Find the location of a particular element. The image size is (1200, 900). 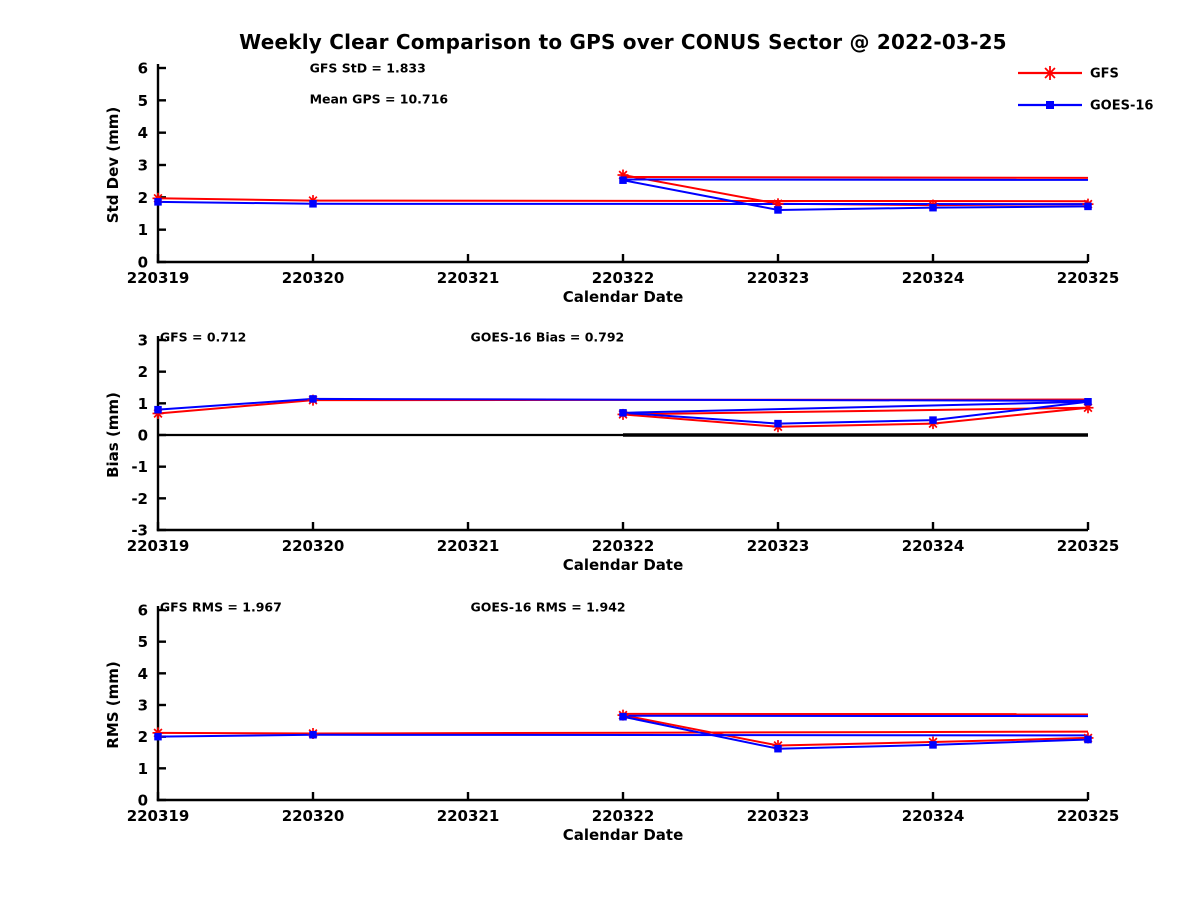

y-tick-label: -2 is located at coordinates (139, 499).